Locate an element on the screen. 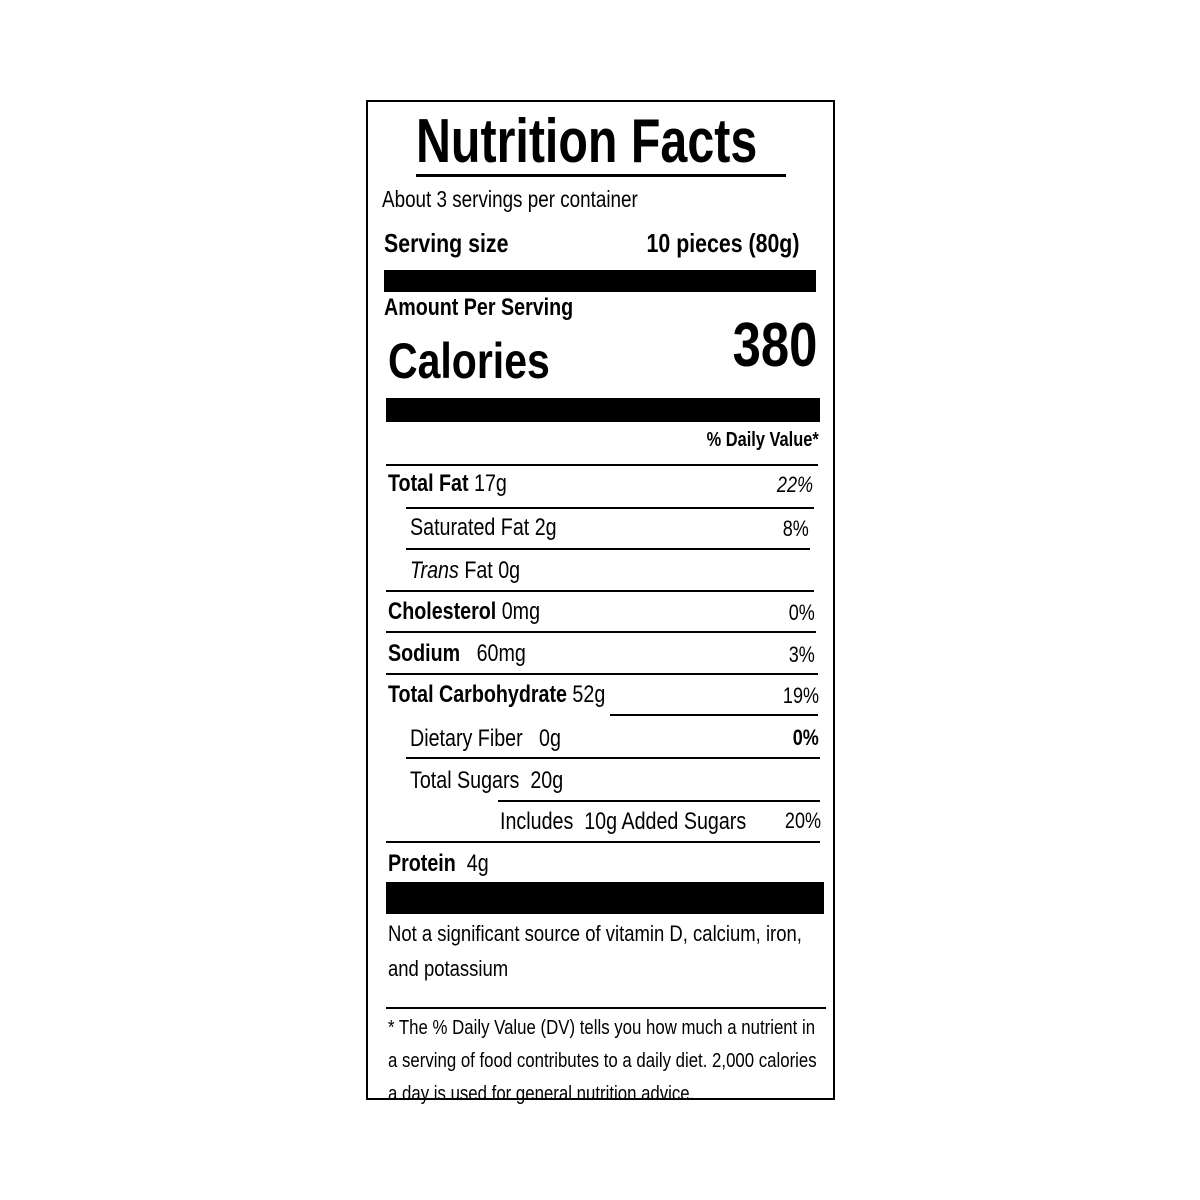 The height and width of the screenshot is (1200, 1200). nutrient-row-sodium: Sodium 60mg is located at coordinates (457, 653).